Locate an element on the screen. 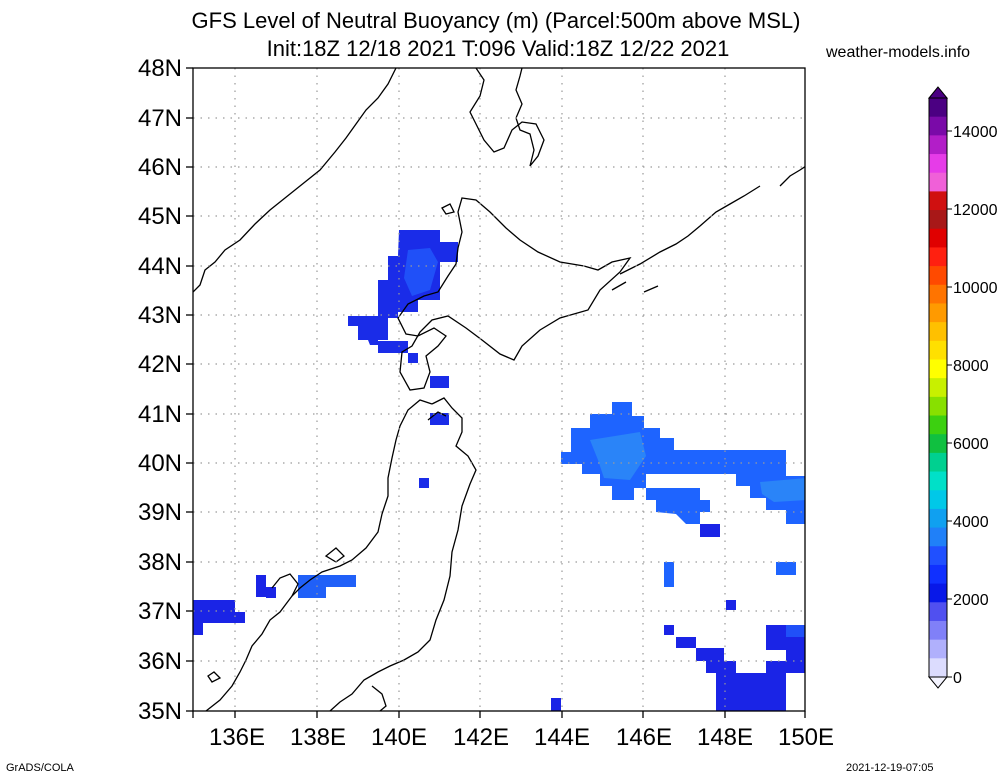 The height and width of the screenshot is (779, 1000). coast-mainland is located at coordinates (295, 180).